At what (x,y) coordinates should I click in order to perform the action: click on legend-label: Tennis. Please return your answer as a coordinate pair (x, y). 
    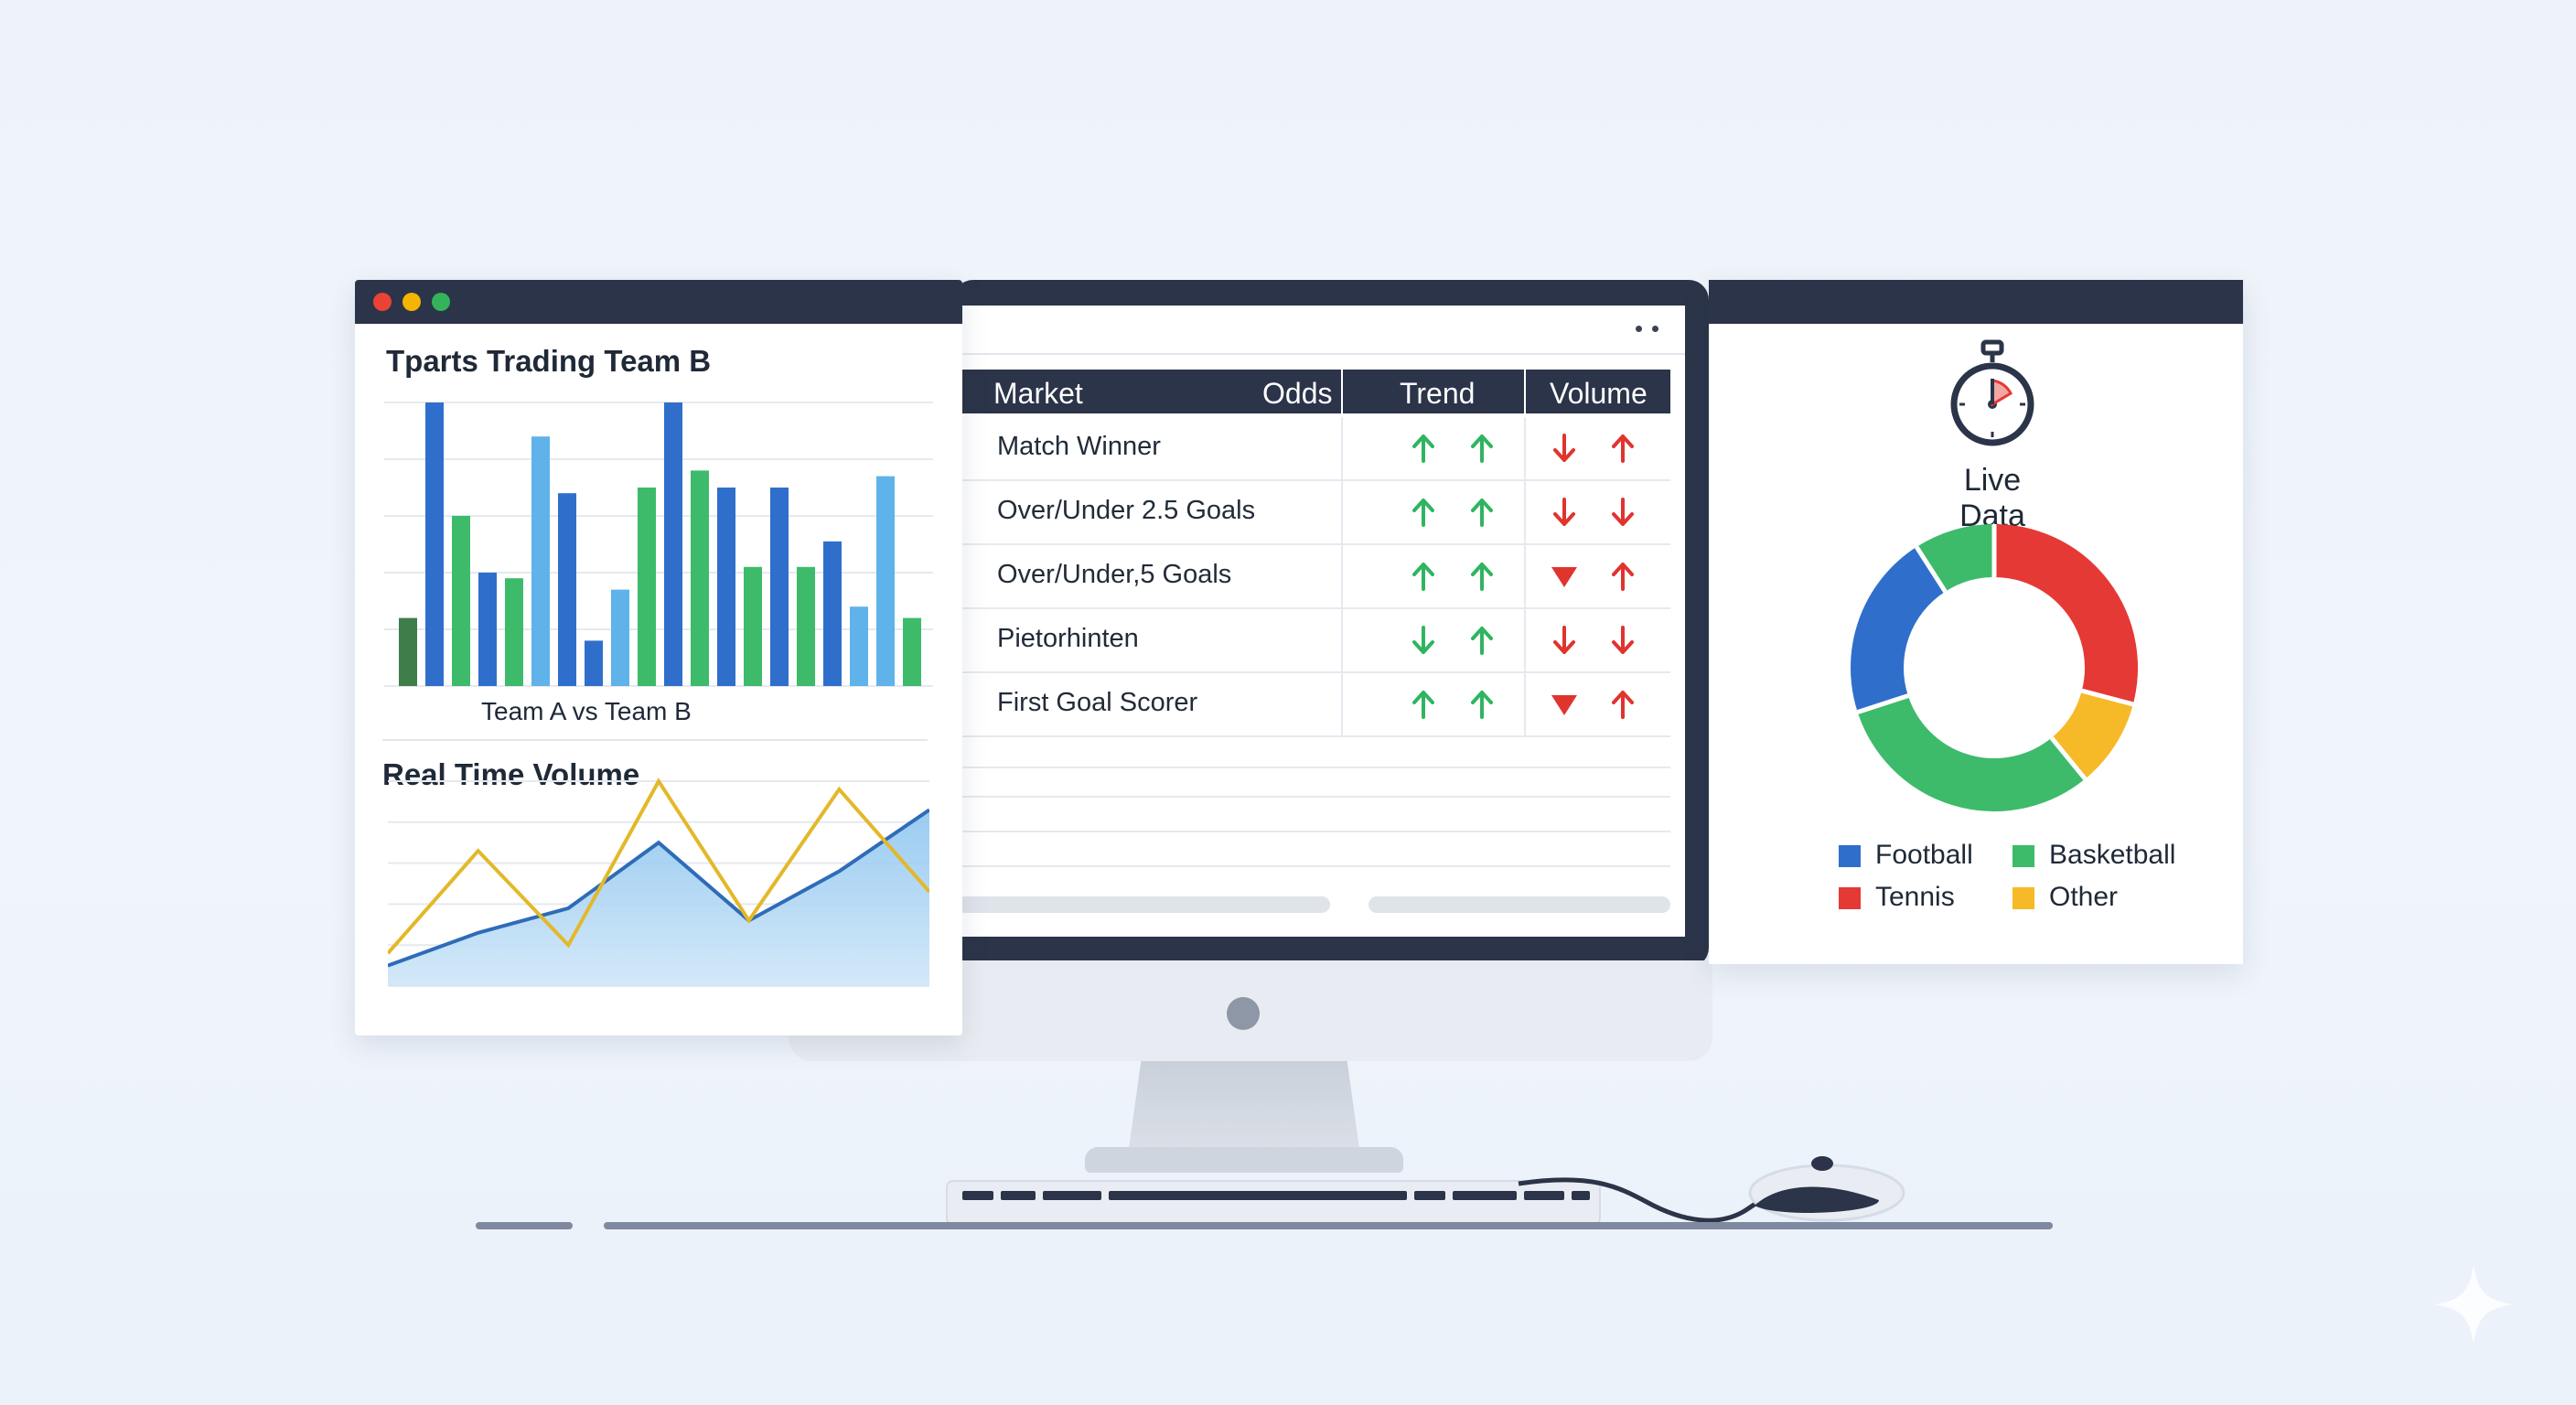
    Looking at the image, I should click on (1915, 897).